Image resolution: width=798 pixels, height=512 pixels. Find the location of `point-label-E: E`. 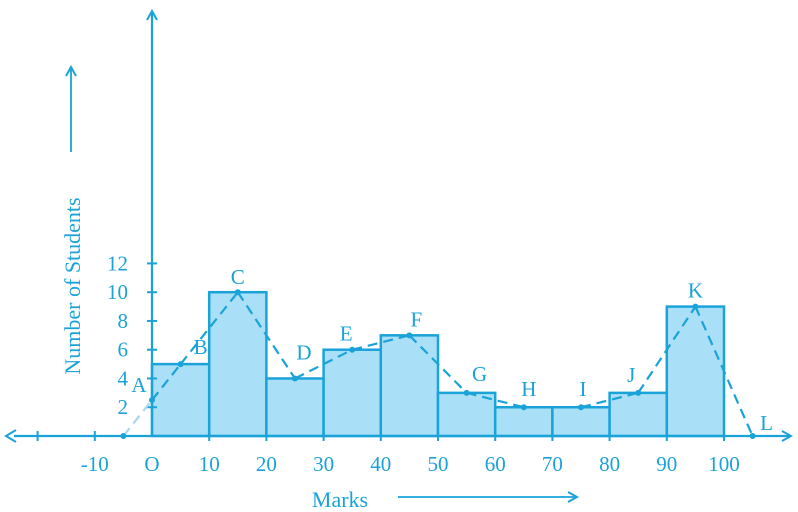

point-label-E: E is located at coordinates (346, 334).